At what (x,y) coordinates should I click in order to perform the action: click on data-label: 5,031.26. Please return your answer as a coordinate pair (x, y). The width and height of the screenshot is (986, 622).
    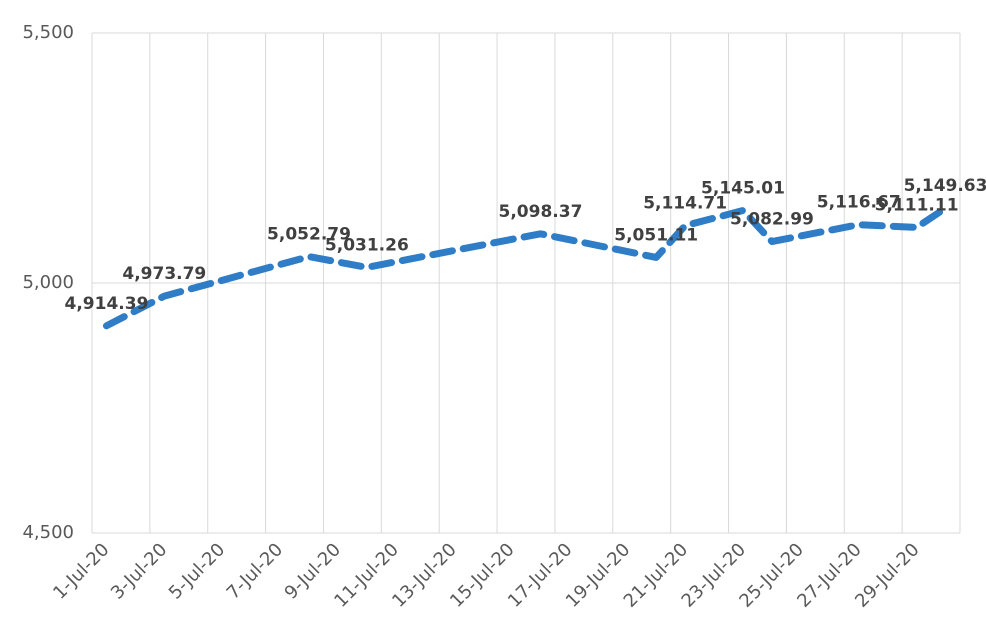
    Looking at the image, I should click on (367, 245).